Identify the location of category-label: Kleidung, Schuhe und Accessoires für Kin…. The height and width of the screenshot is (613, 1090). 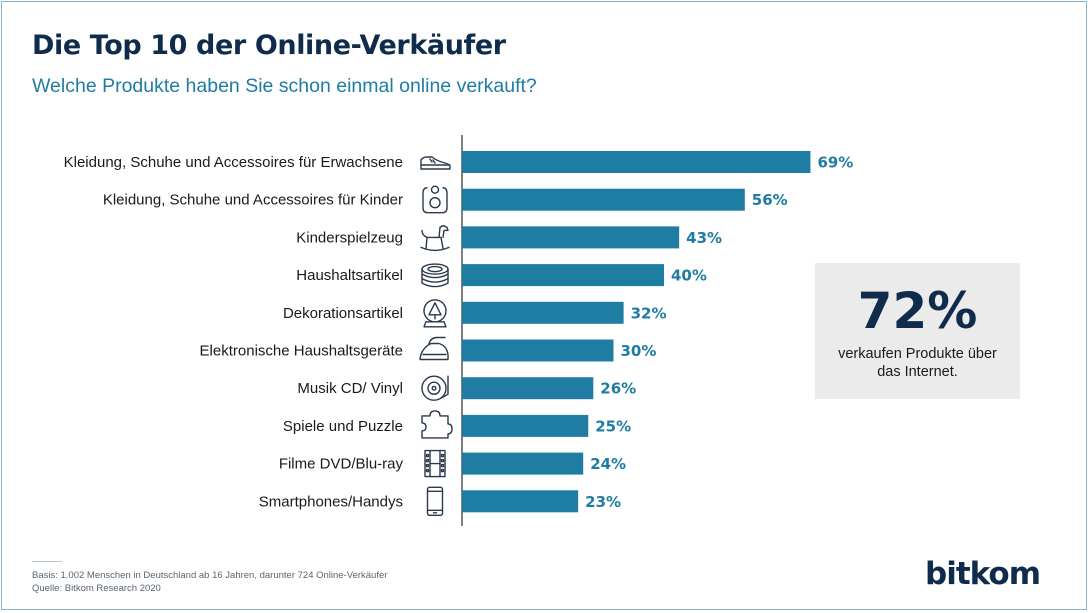
(253, 200).